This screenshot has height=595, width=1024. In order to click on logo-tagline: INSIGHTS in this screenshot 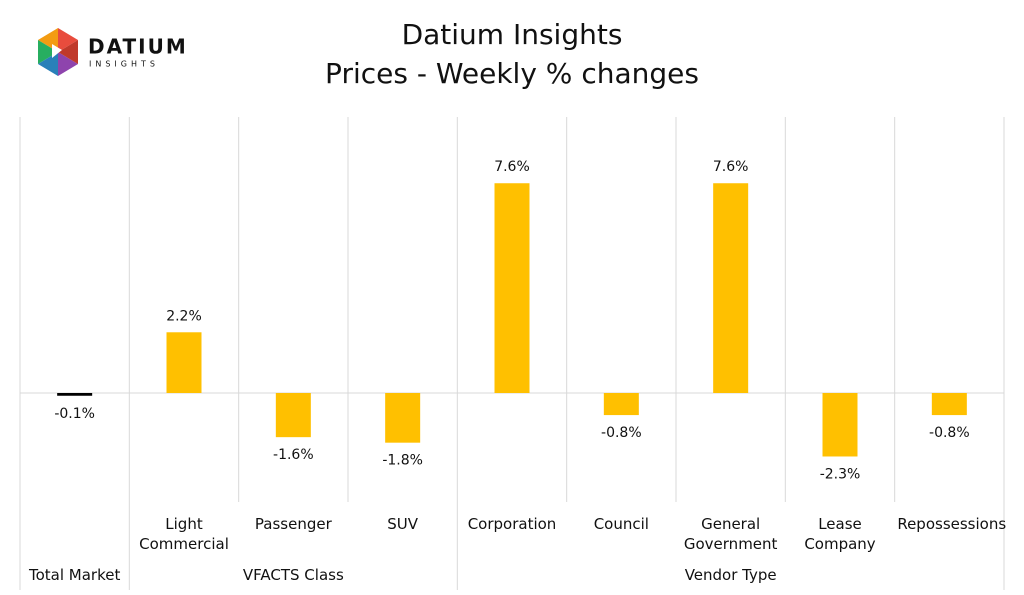, I will do `click(124, 64)`.